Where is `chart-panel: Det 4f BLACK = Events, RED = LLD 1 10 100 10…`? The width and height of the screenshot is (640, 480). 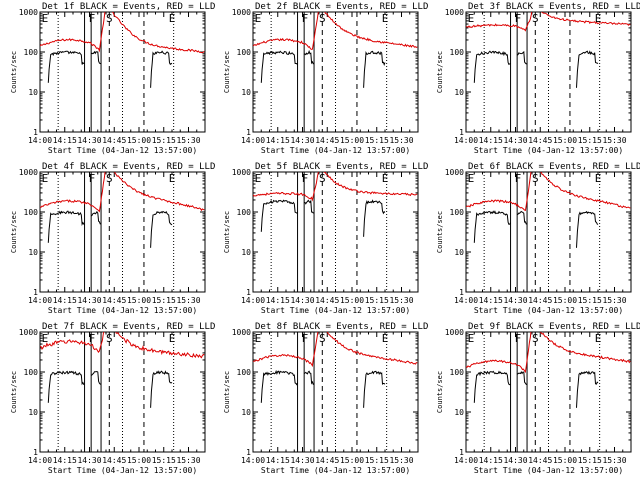 chart-panel: Det 4f BLACK = Events, RED = LLD 1 10 100 10… is located at coordinates (112, 238).